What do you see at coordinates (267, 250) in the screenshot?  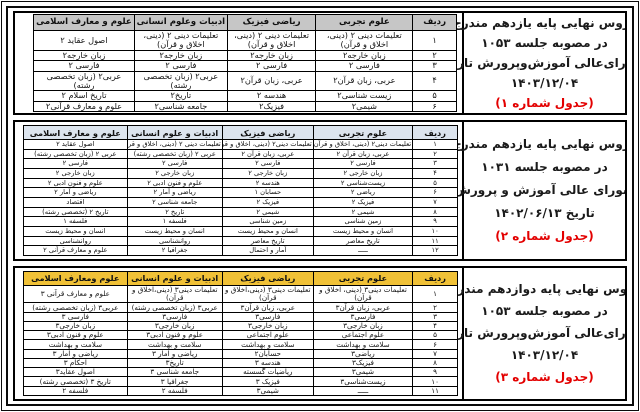 I see `subject-cell: آمار و احتمال` at bounding box center [267, 250].